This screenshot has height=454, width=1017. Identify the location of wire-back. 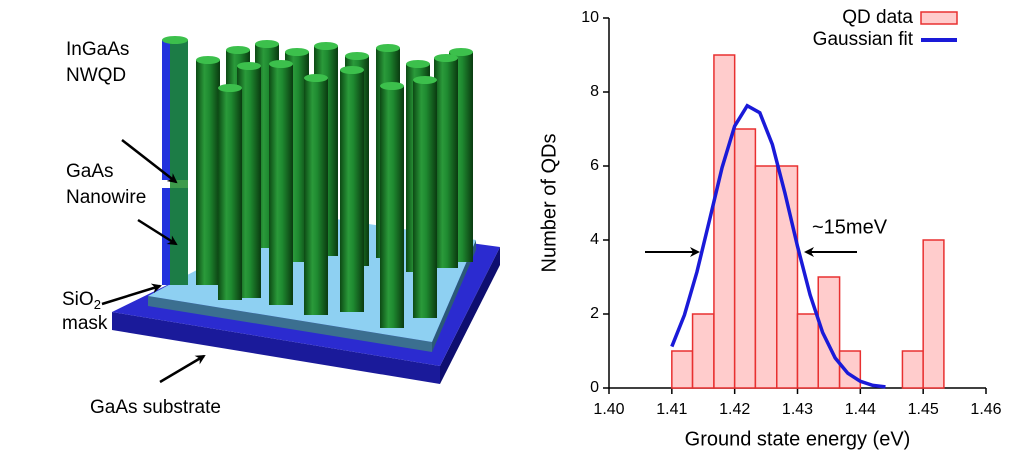
(179, 162).